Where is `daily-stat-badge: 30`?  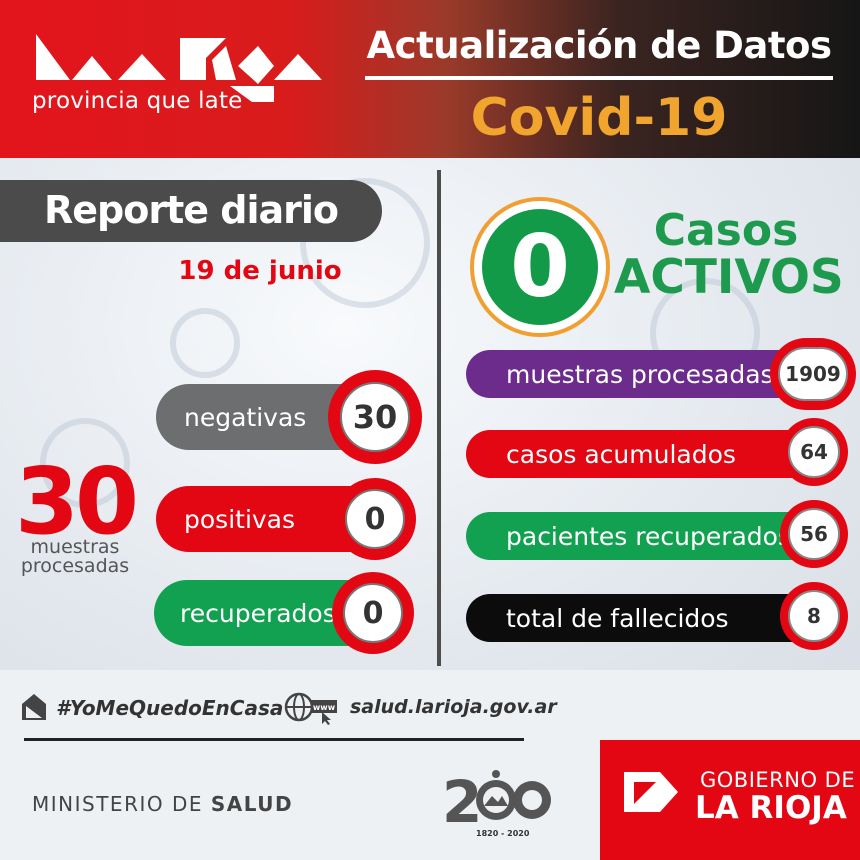 daily-stat-badge: 30 is located at coordinates (375, 417).